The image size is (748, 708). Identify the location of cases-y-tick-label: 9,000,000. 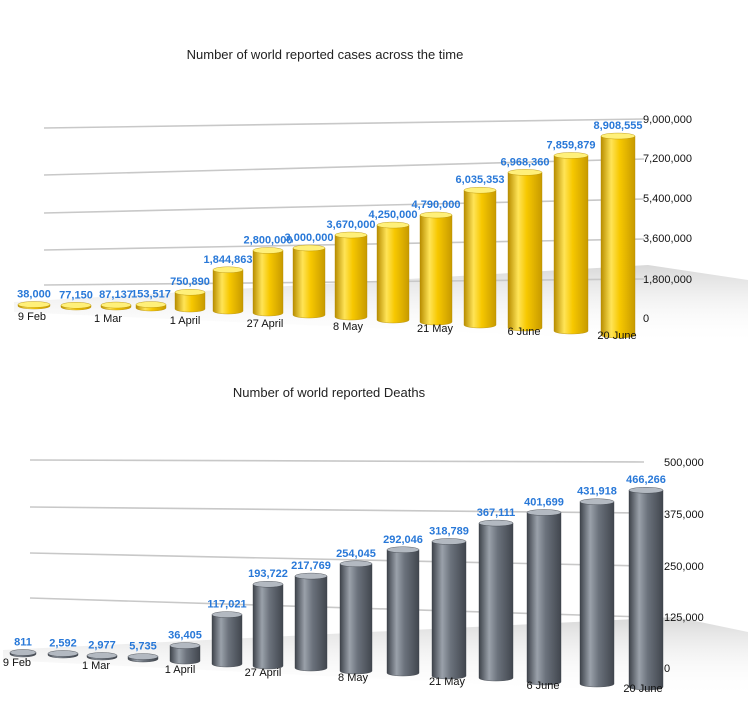
(667, 120).